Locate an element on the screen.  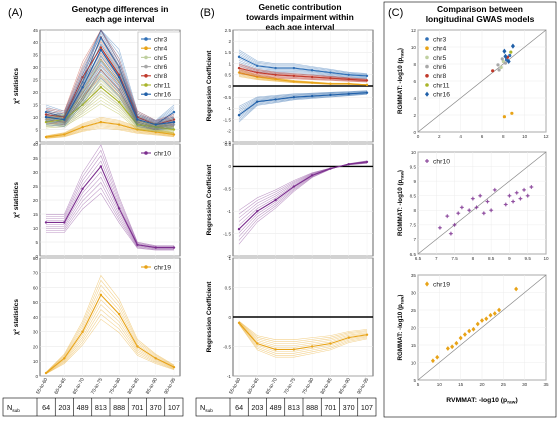
table-row-1: Nsub 64 203 489 813 888 701 370 107 is located at coordinates (286, 407).